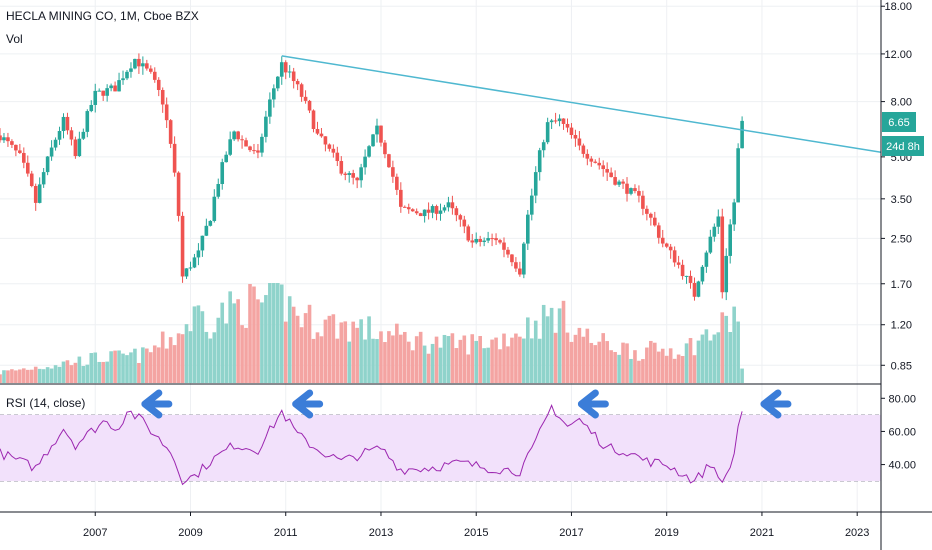 The image size is (932, 550). What do you see at coordinates (476, 533) in the screenshot?
I see `time-tick-label: 2015` at bounding box center [476, 533].